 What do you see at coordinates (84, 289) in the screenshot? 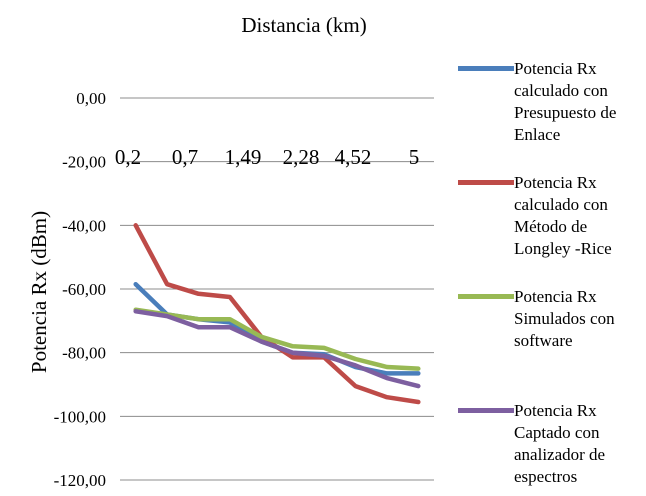
I see `y-tick-label: -60,00` at bounding box center [84, 289].